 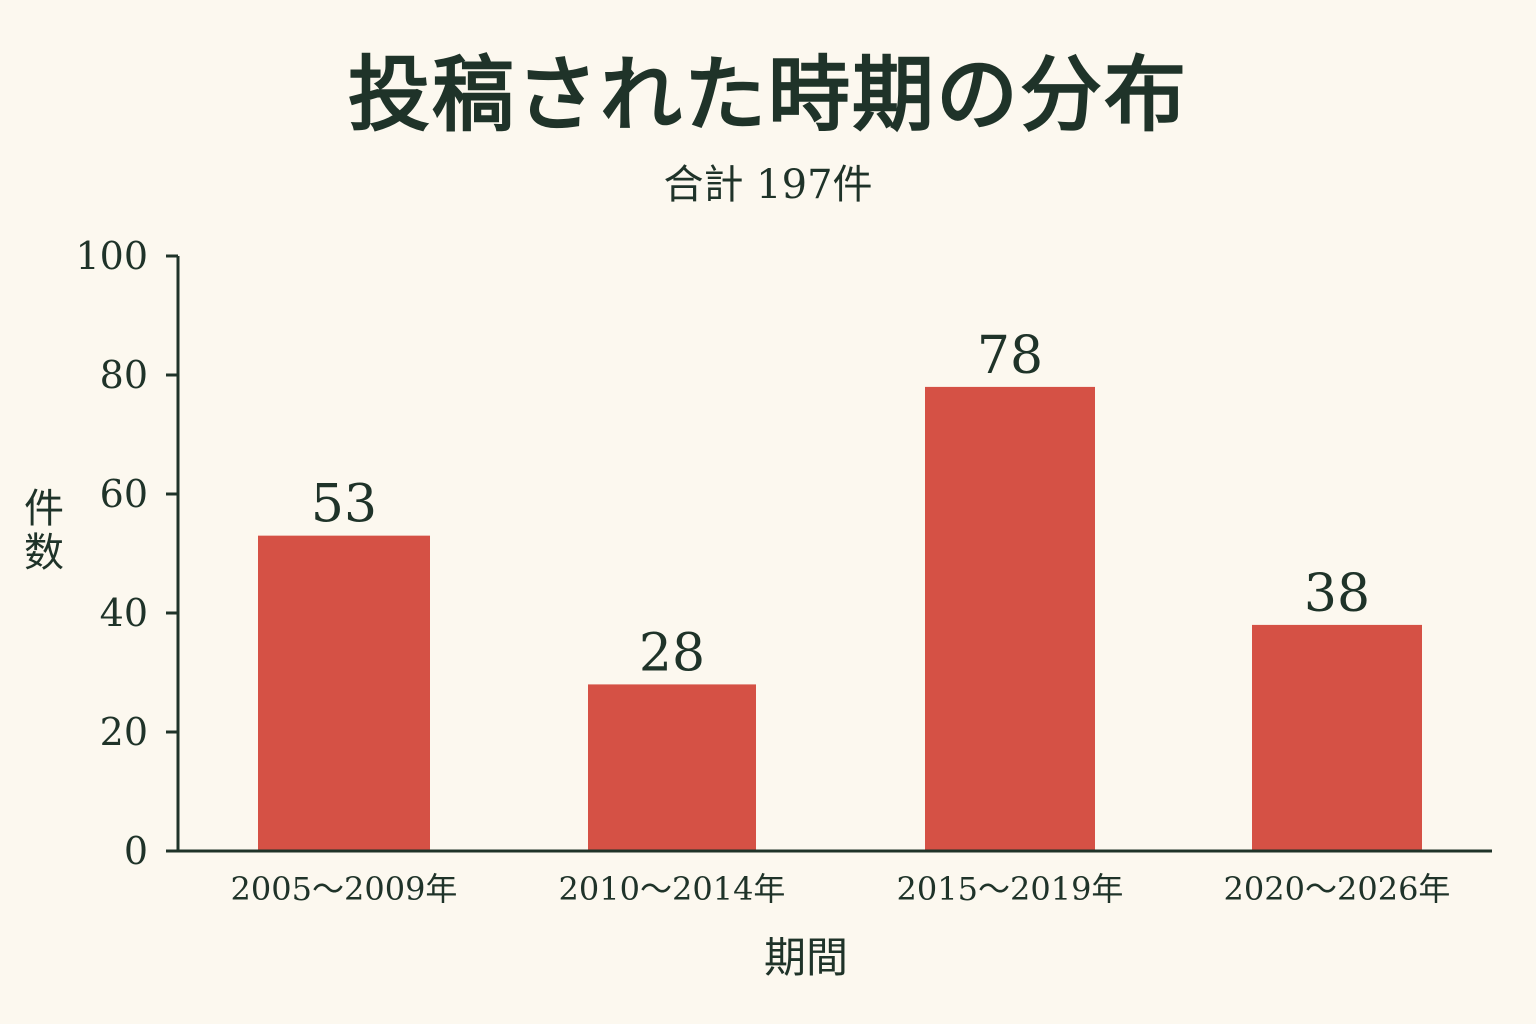 I want to click on chart-subtitle: 合計 197件, so click(x=768, y=185).